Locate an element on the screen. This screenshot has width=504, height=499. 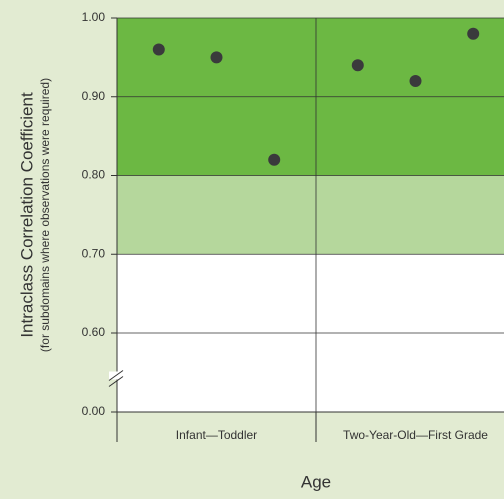
y-label: Intraclass Correlation Coefficient is located at coordinates (26, 215).